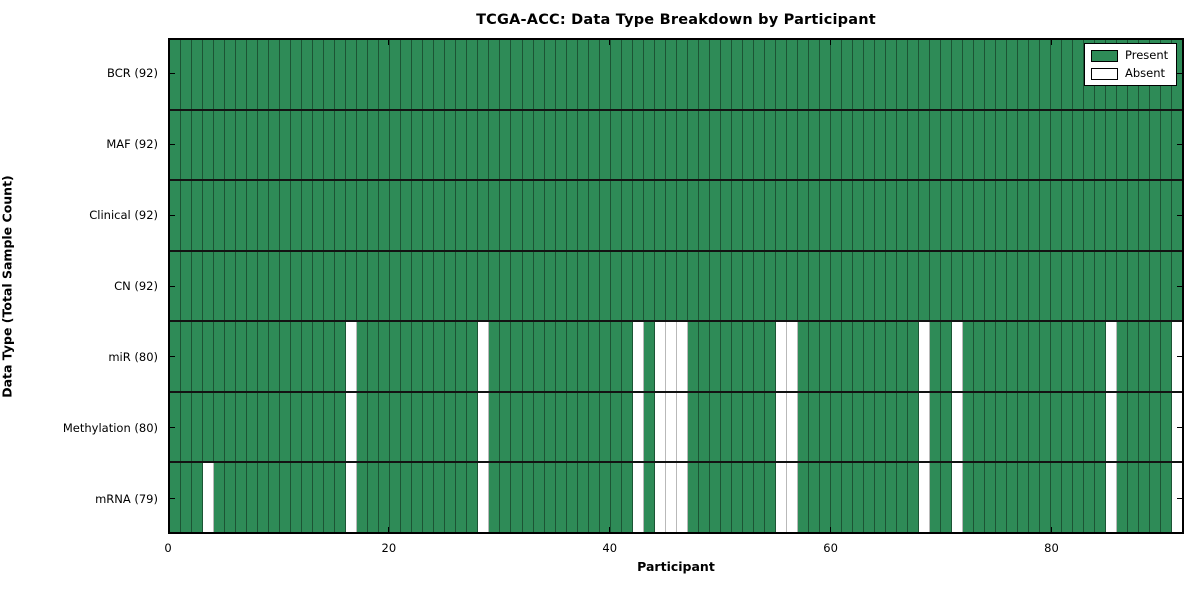  I want to click on heatmap-row, so click(676, 357).